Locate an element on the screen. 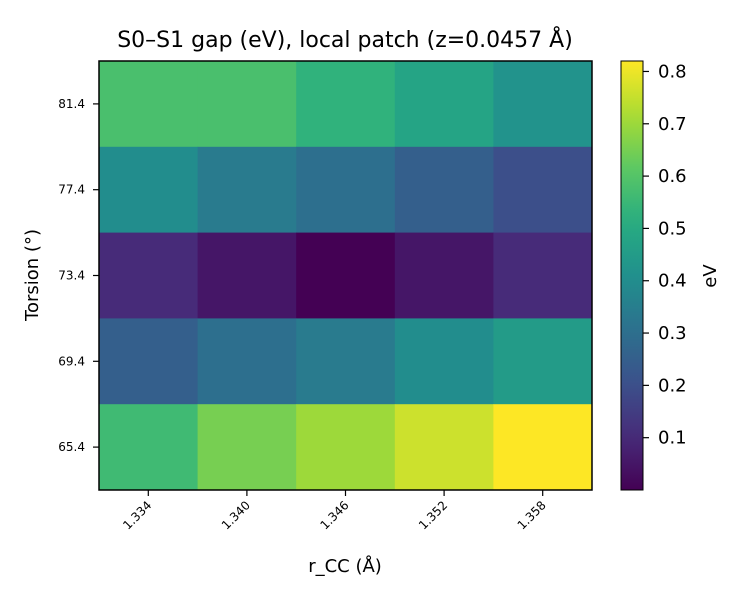 The height and width of the screenshot is (600, 750). chart-title: S0–S1 gap (eV), local patch (z=0.0457 Å) is located at coordinates (345, 39).